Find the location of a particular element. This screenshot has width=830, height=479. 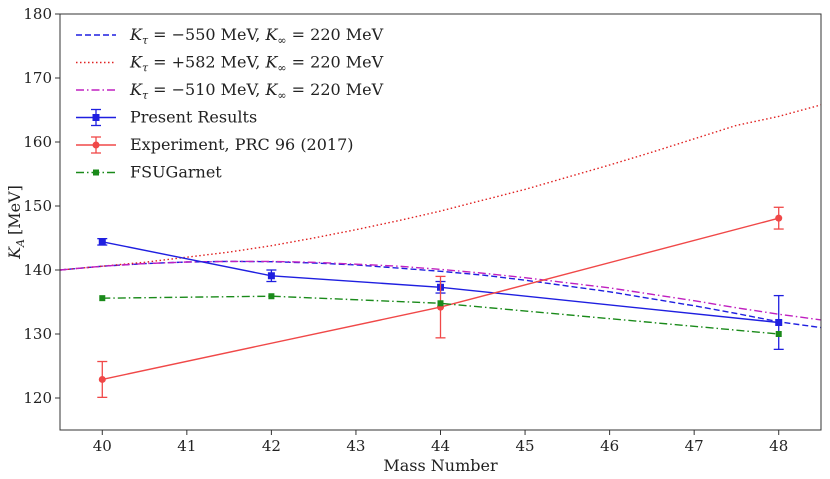

legend-curve-1-label: Kτ = −550 MeV, K∞ = 220 MeV is located at coordinates (256, 36).